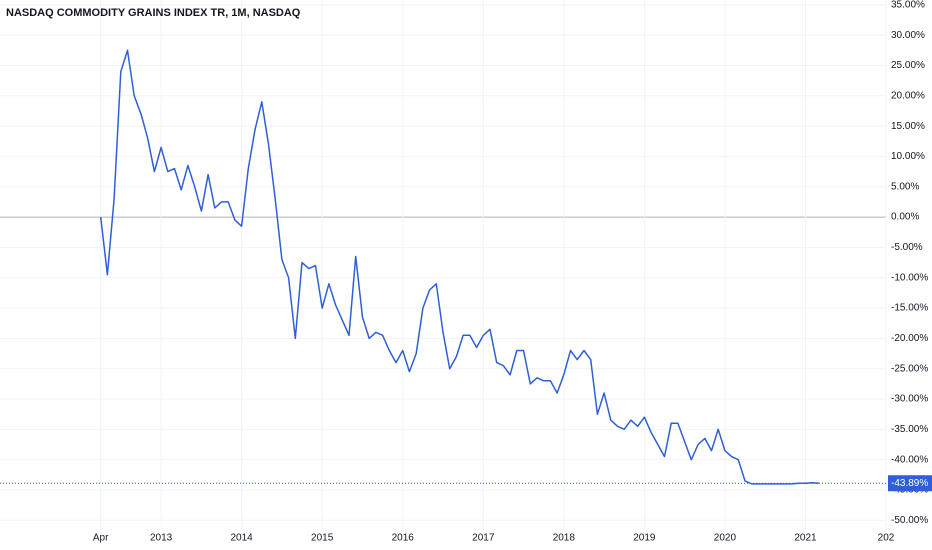 The height and width of the screenshot is (550, 932). What do you see at coordinates (909, 399) in the screenshot?
I see `y-tick-label: -30.00%` at bounding box center [909, 399].